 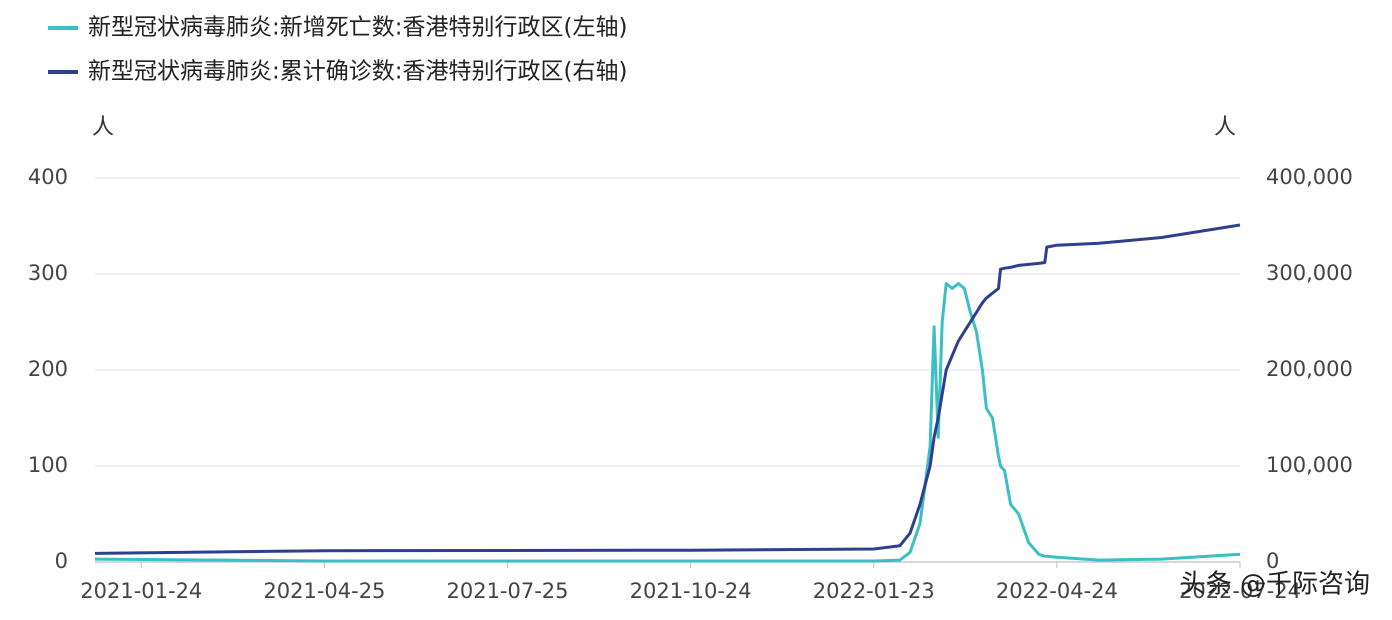 What do you see at coordinates (1057, 591) in the screenshot?
I see `x-tick-label: 2022-04-24` at bounding box center [1057, 591].